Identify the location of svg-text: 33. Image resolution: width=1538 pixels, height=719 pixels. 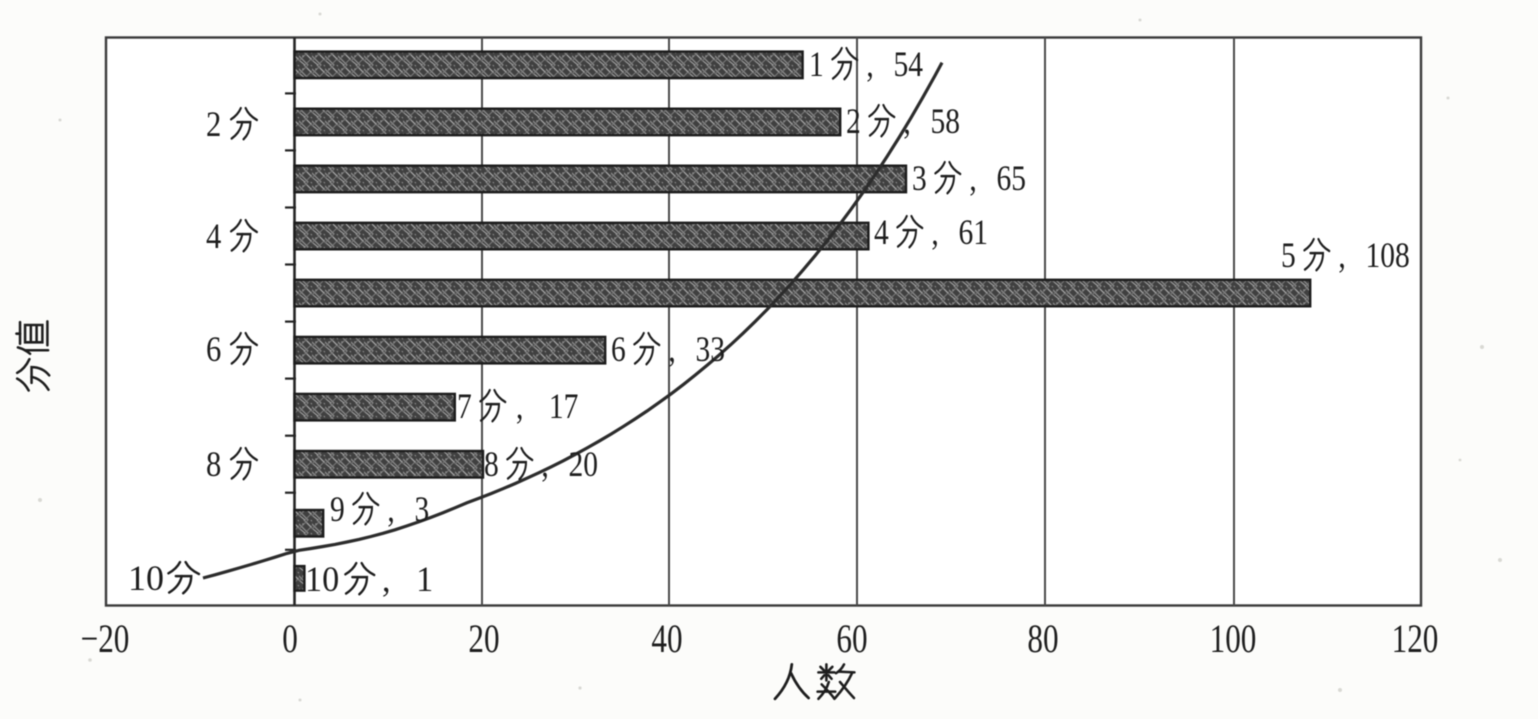
(710, 349).